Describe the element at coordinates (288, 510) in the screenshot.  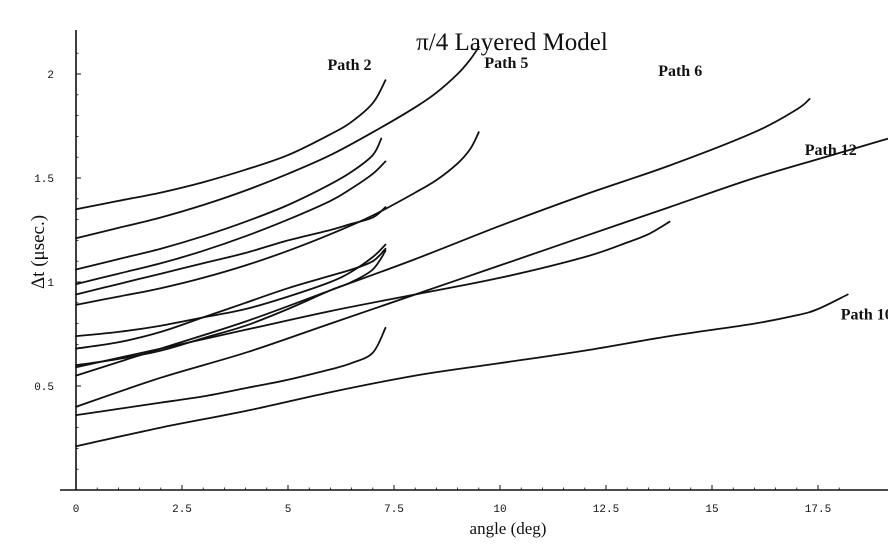
I see `x-tick-label: 5` at that location.